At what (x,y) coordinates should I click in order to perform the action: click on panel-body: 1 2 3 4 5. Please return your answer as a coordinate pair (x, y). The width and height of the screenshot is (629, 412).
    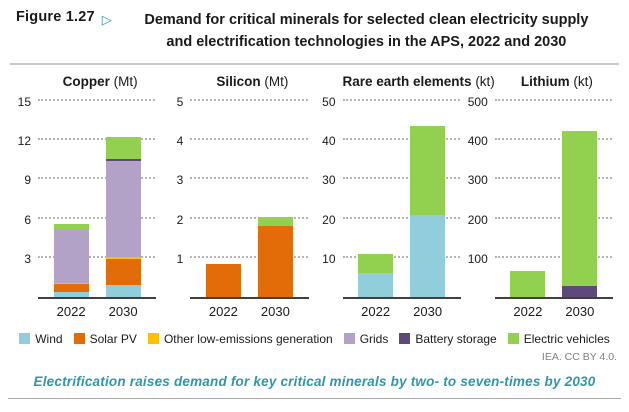
    Looking at the image, I should click on (238, 197).